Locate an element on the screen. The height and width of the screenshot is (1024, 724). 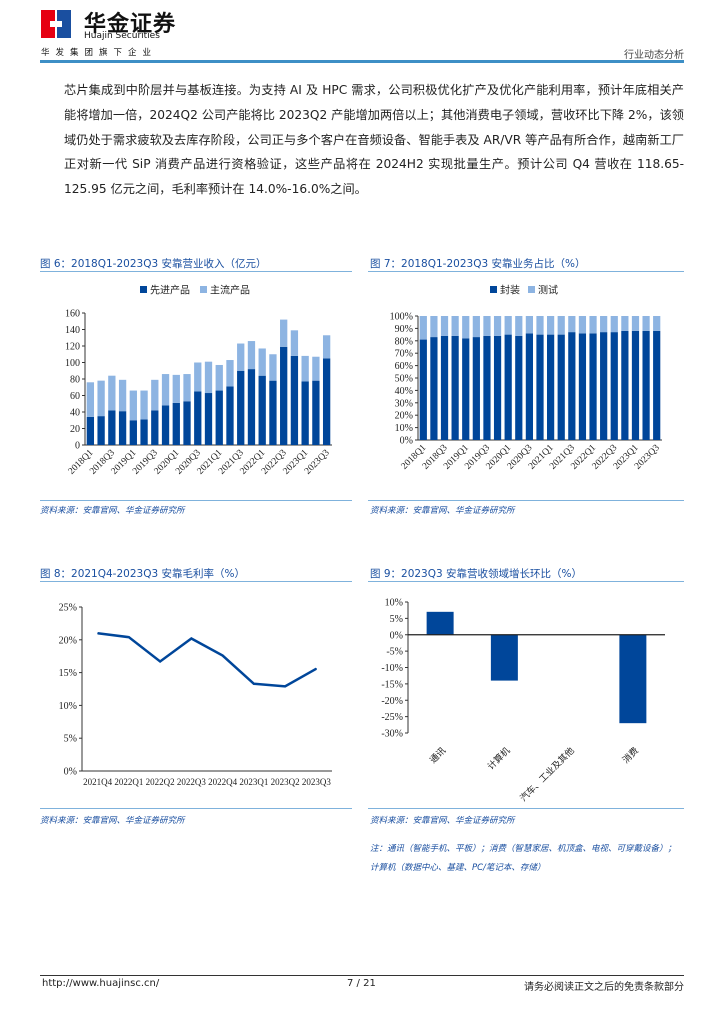
fig8-source: 资料来源：安靠官网、华金证券研究所 is located at coordinates (112, 821).